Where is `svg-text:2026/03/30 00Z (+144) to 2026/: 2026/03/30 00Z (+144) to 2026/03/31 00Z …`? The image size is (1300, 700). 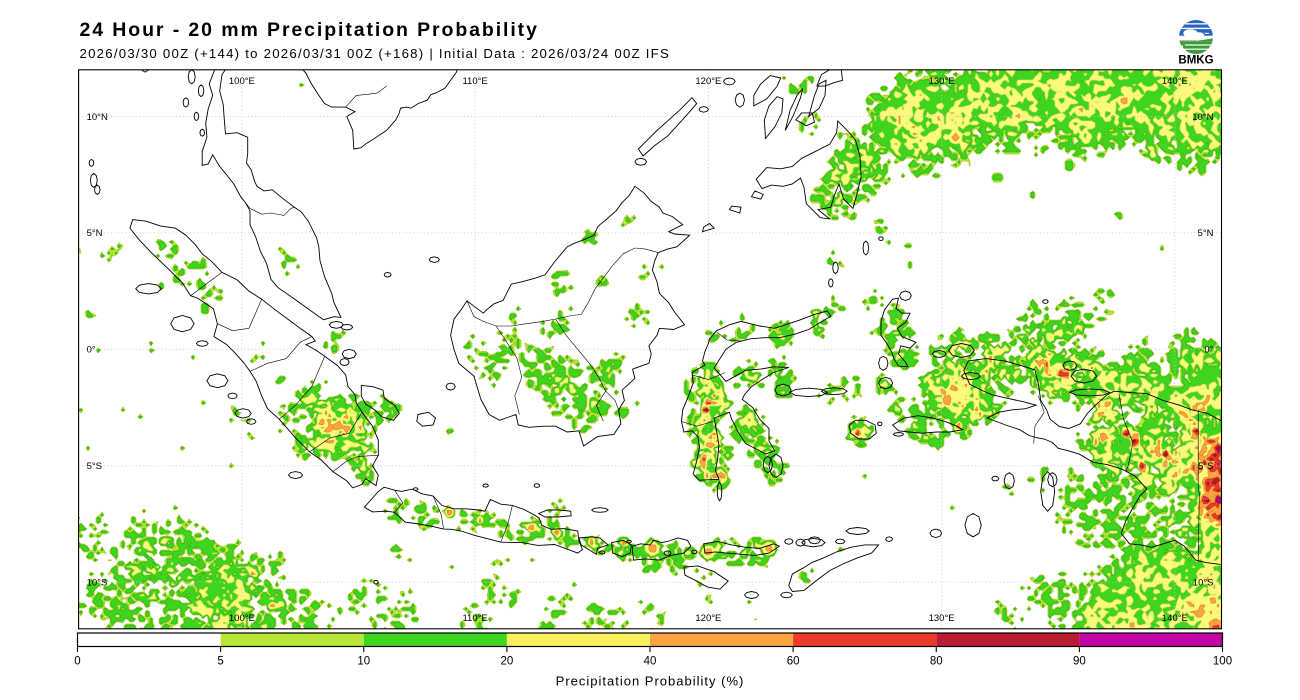 svg-text:2026/03/30 00Z (+144) to 2026/: 2026/03/30 00Z (+144) to 2026/03/31 00Z … is located at coordinates (375, 53).